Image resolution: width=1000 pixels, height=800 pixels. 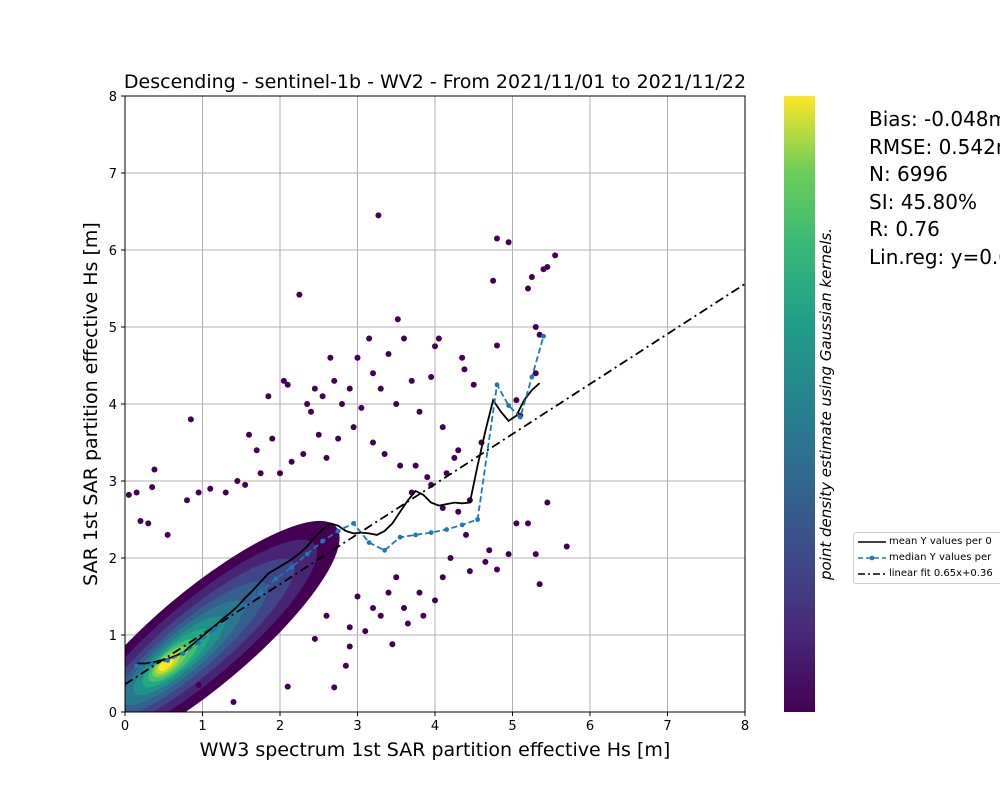 What do you see at coordinates (940, 557) in the screenshot?
I see `legend-median-label: median Y values per` at bounding box center [940, 557].